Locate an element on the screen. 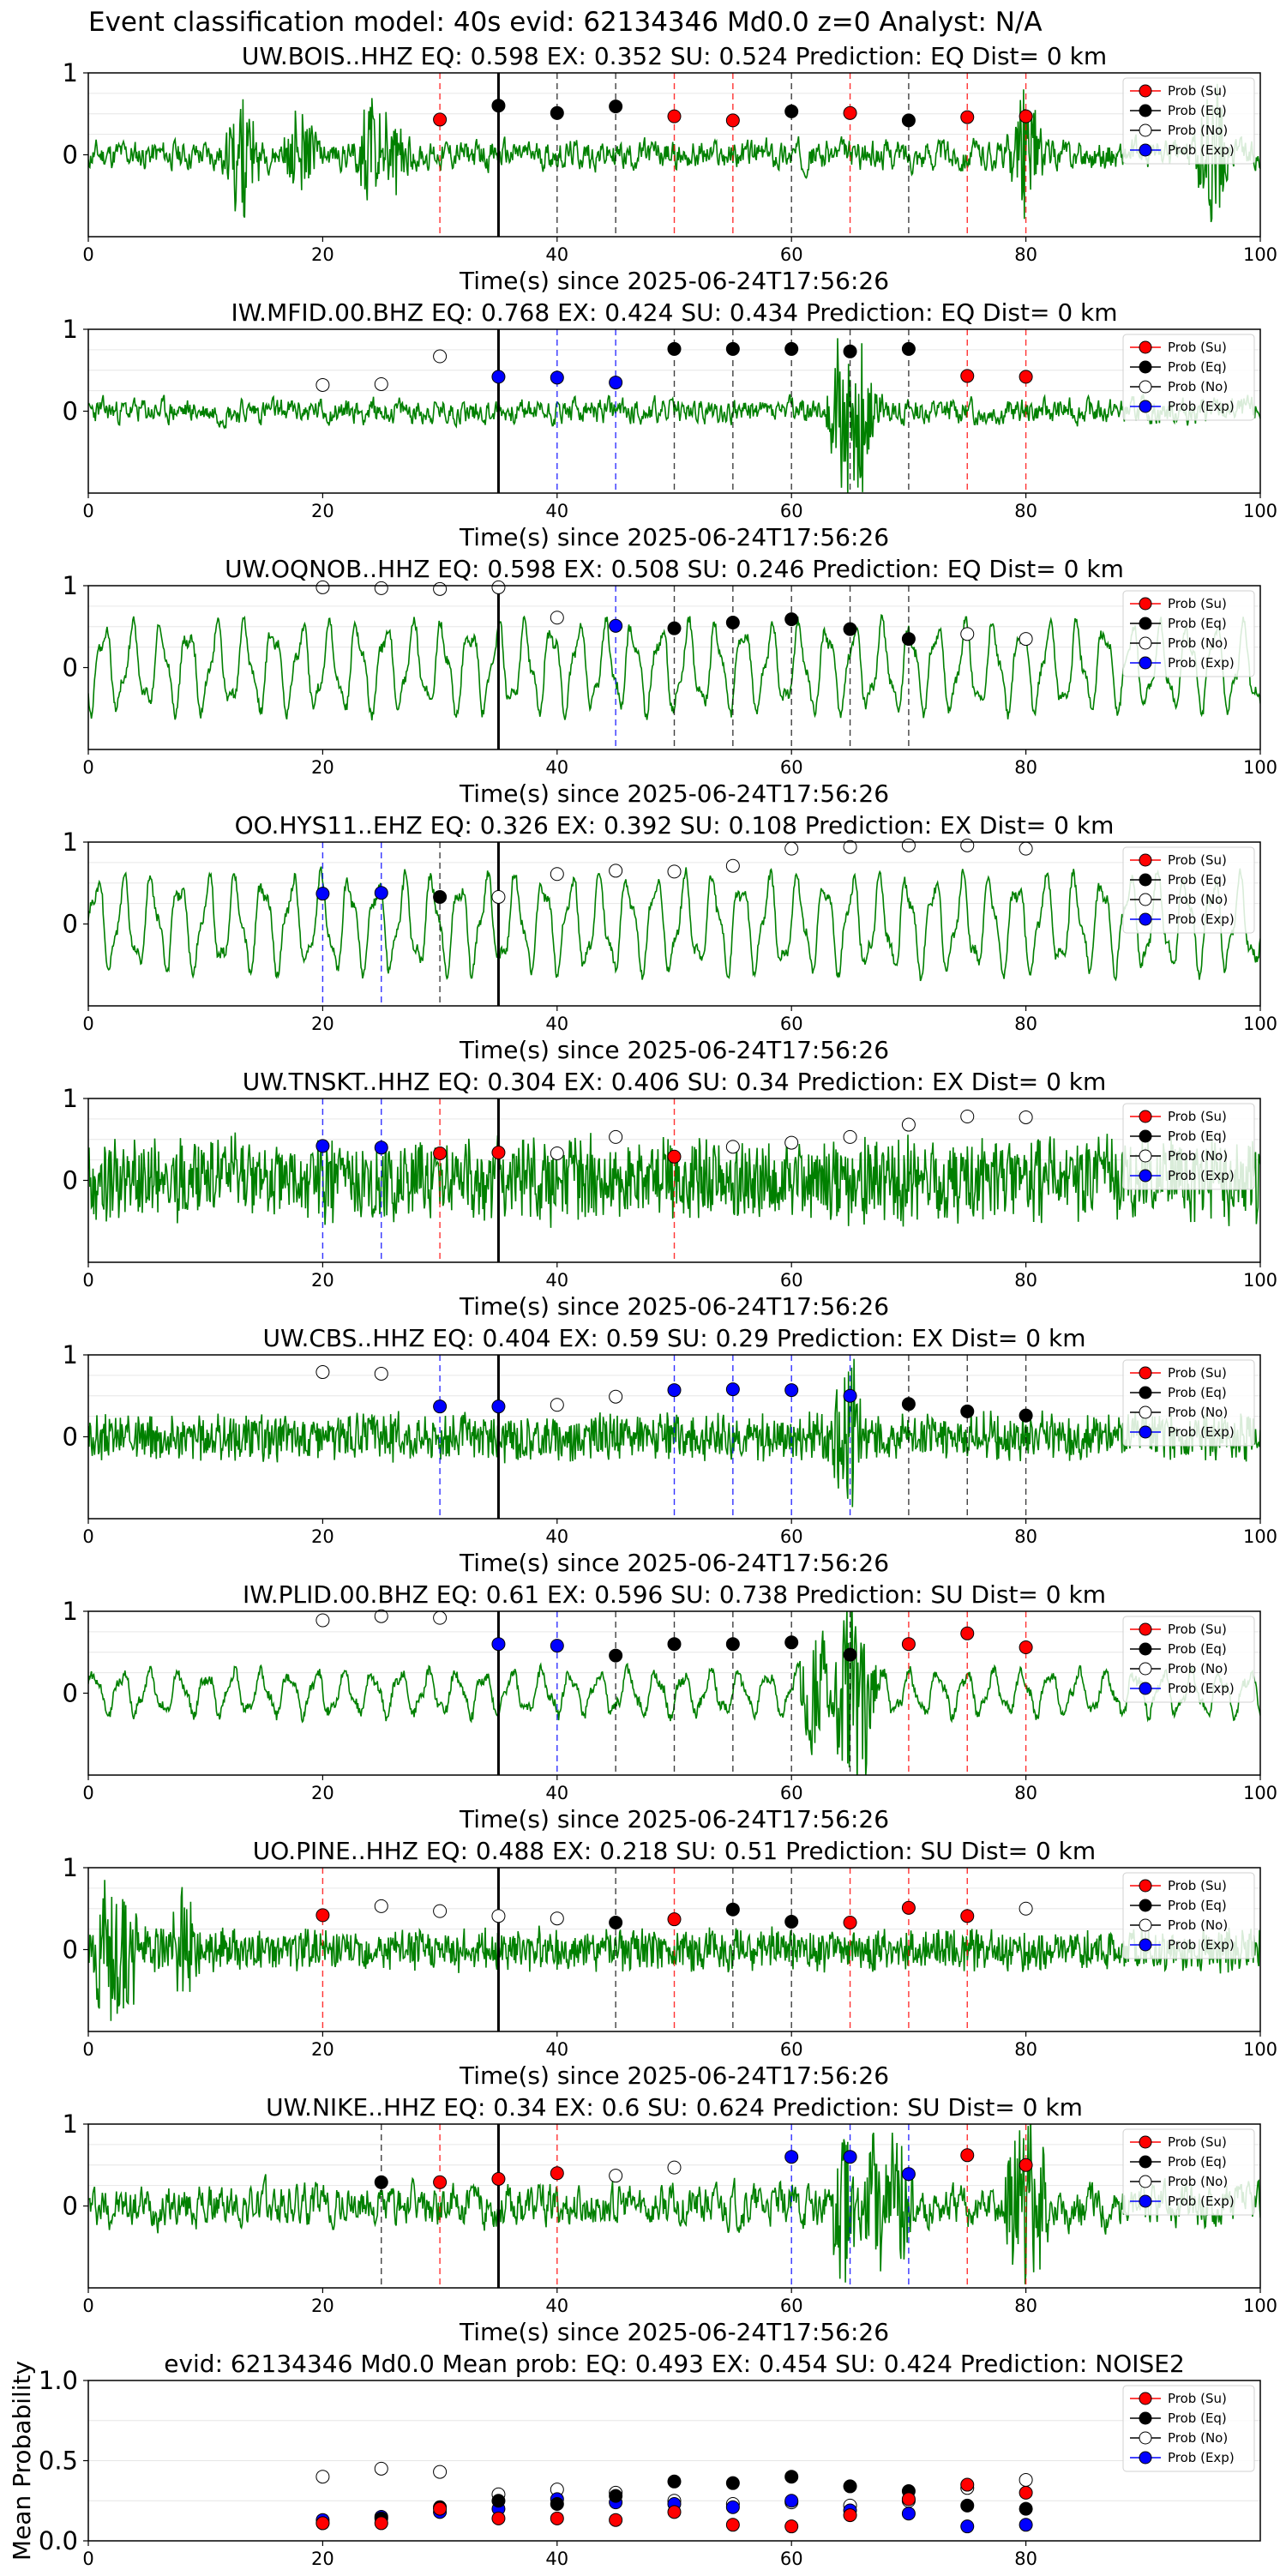  panel-5-ytick-label: 0 is located at coordinates (70, 1180).